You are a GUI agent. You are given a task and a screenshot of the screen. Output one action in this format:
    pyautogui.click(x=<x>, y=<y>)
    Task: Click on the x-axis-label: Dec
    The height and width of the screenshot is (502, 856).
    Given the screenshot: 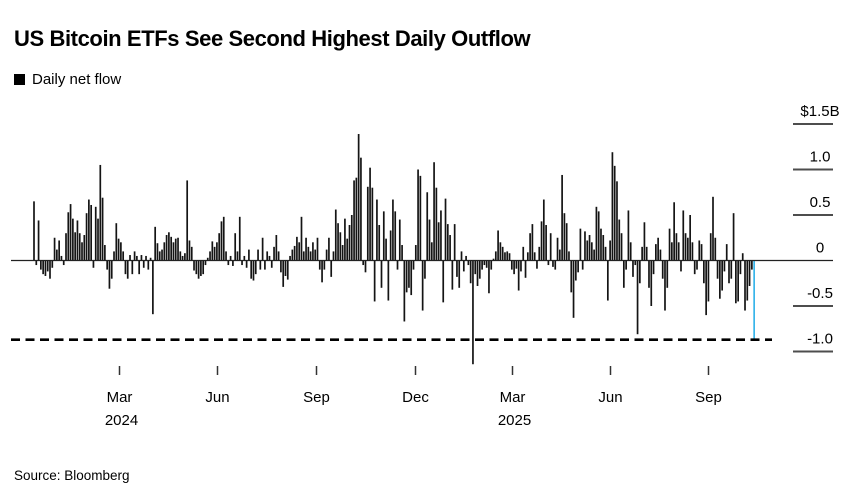 What is the action you would take?
    pyautogui.click(x=415, y=397)
    